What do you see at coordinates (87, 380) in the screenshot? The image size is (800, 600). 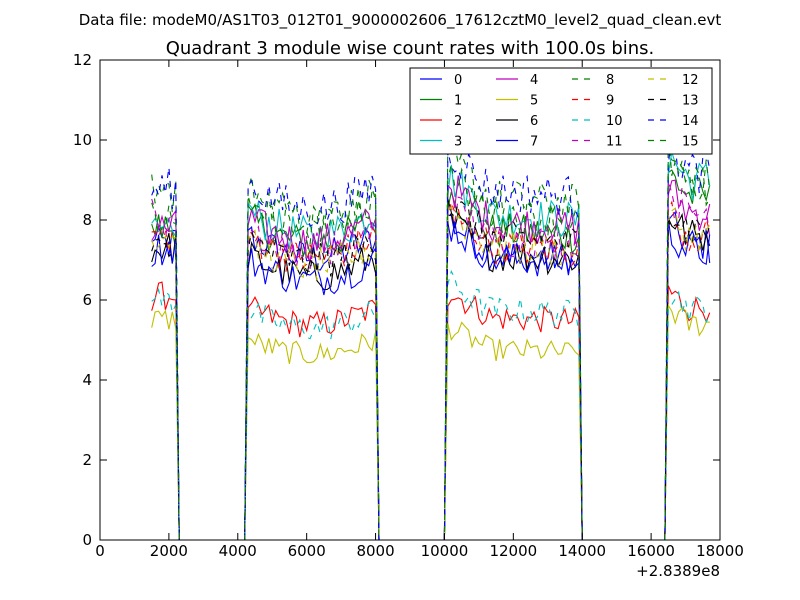 I see `y-tick-label: 4` at bounding box center [87, 380].